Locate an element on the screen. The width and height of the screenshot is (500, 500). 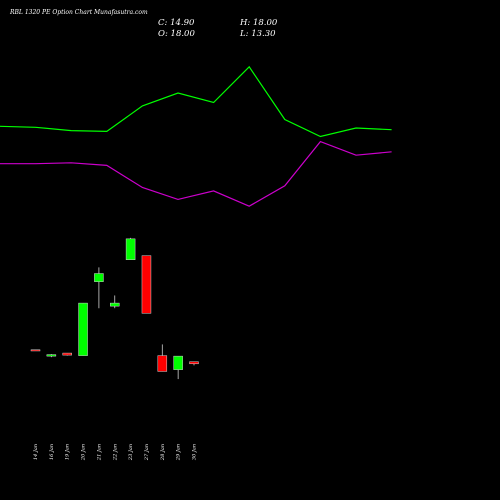
x-tick-label: 14 Jan is located at coordinates (36, 452).